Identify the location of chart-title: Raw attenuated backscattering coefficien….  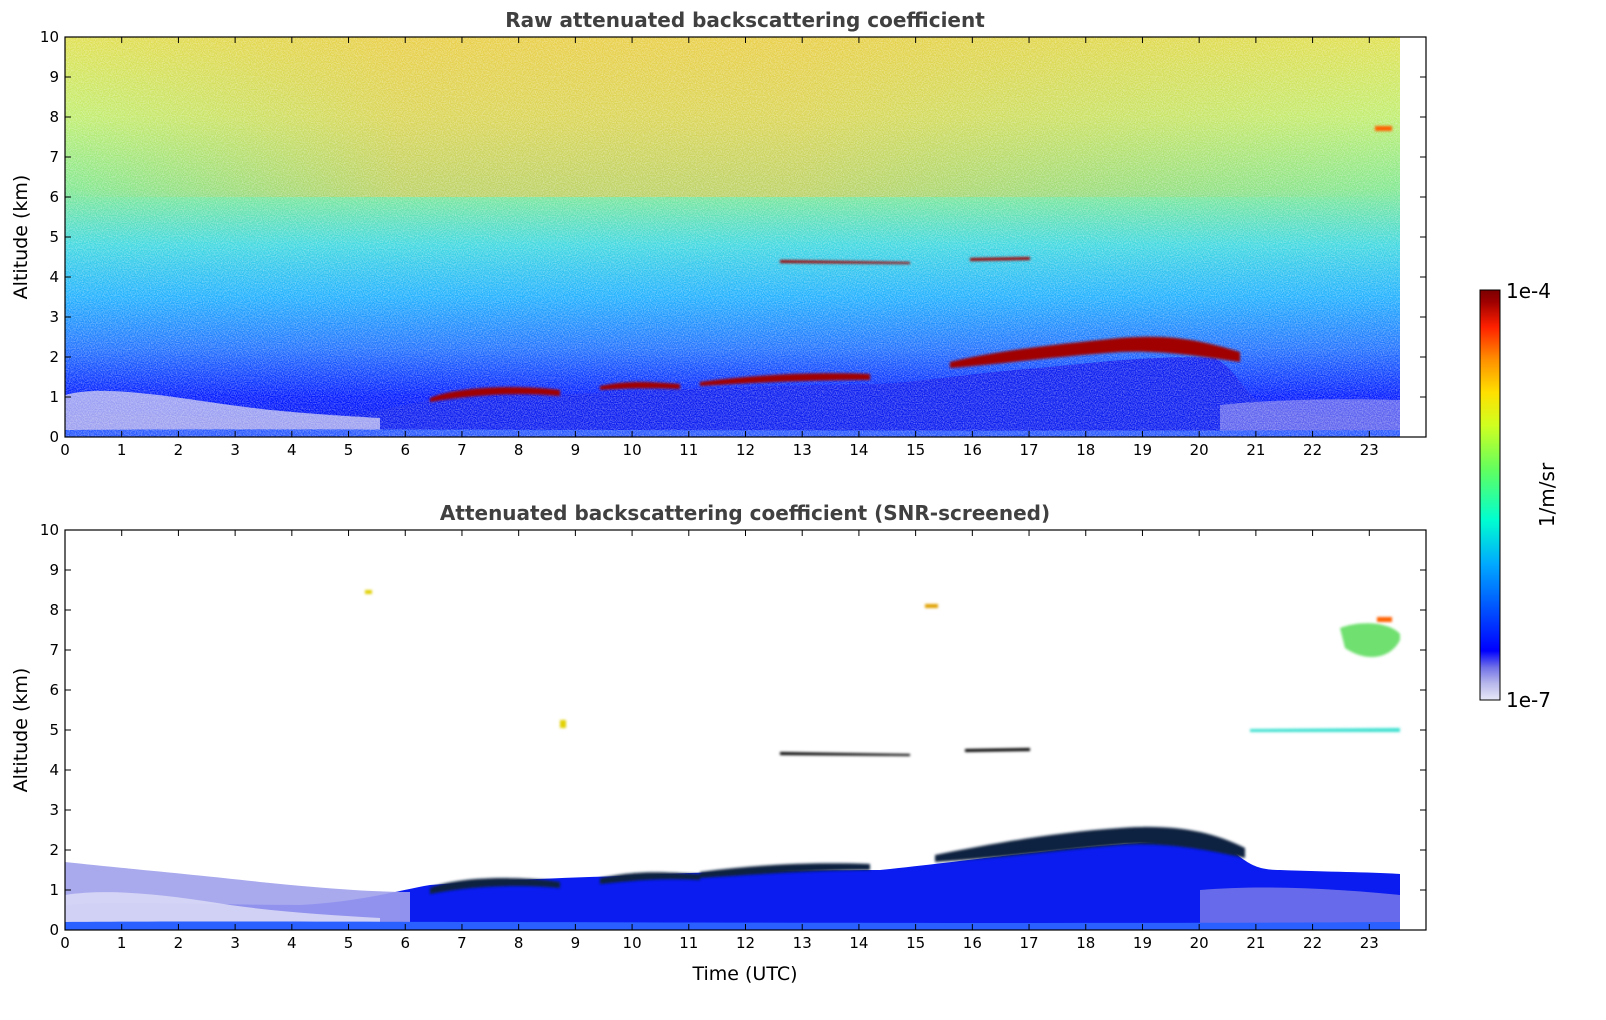
(745, 20).